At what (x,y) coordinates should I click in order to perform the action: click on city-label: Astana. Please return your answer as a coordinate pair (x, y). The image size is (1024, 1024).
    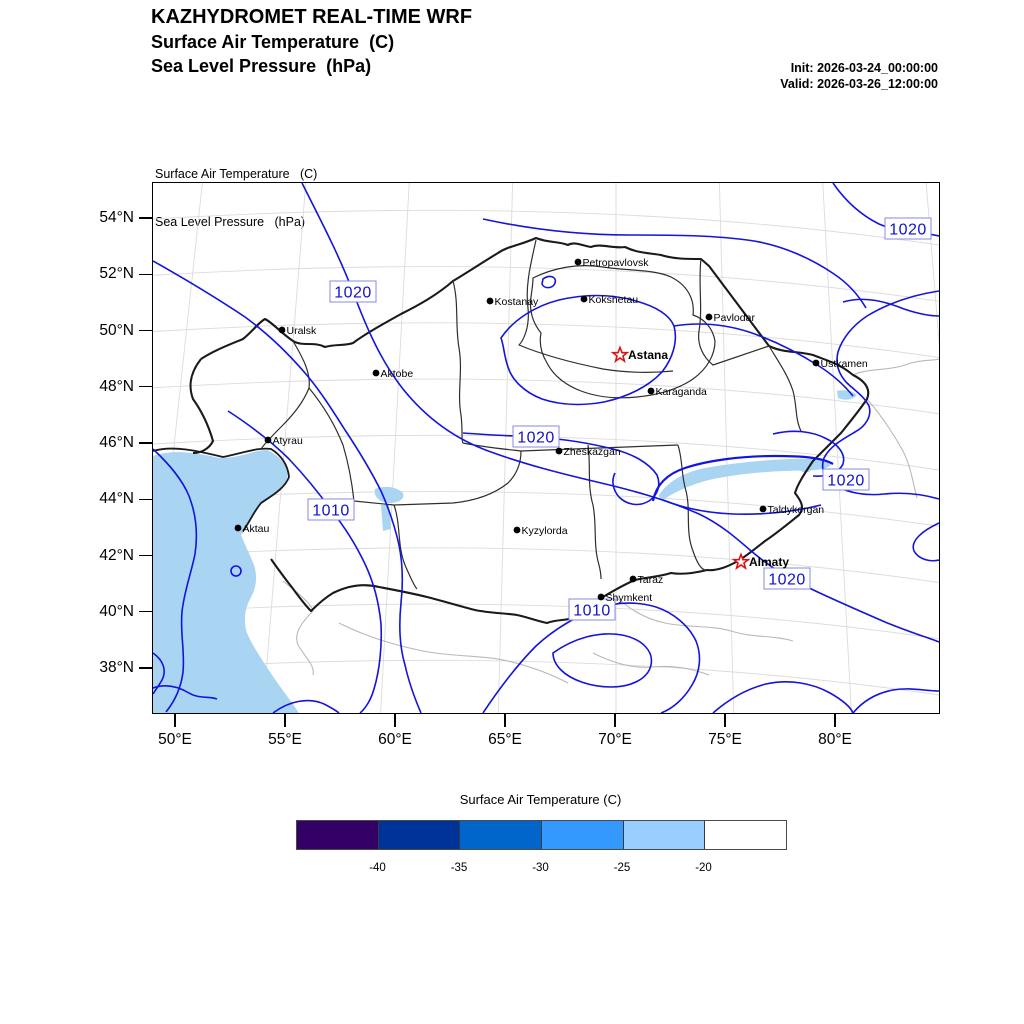
    Looking at the image, I should click on (648, 355).